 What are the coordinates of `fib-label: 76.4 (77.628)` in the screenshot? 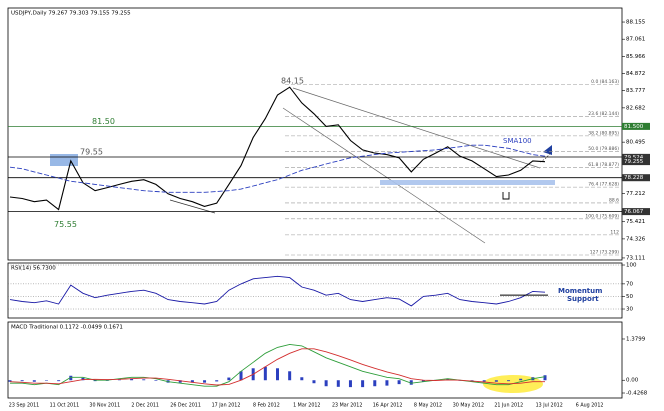 It's located at (603, 185).